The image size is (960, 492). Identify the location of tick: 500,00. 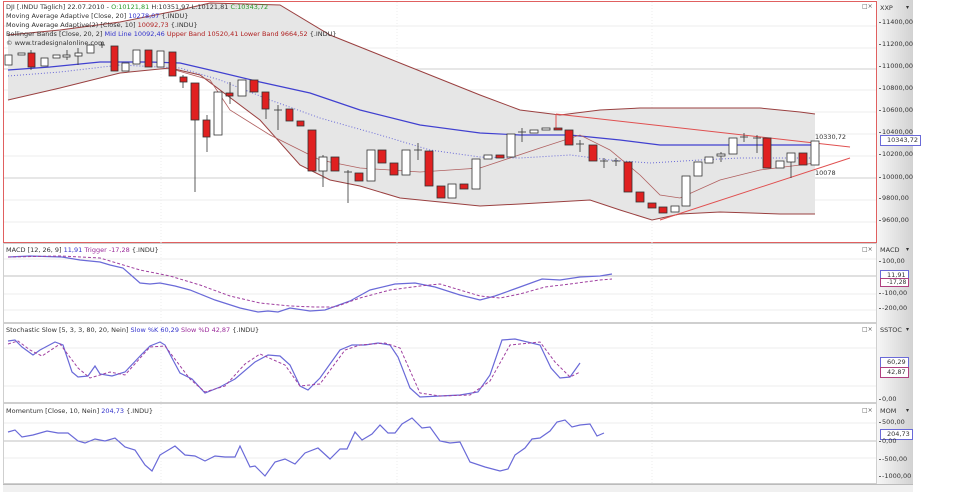
(892, 422).